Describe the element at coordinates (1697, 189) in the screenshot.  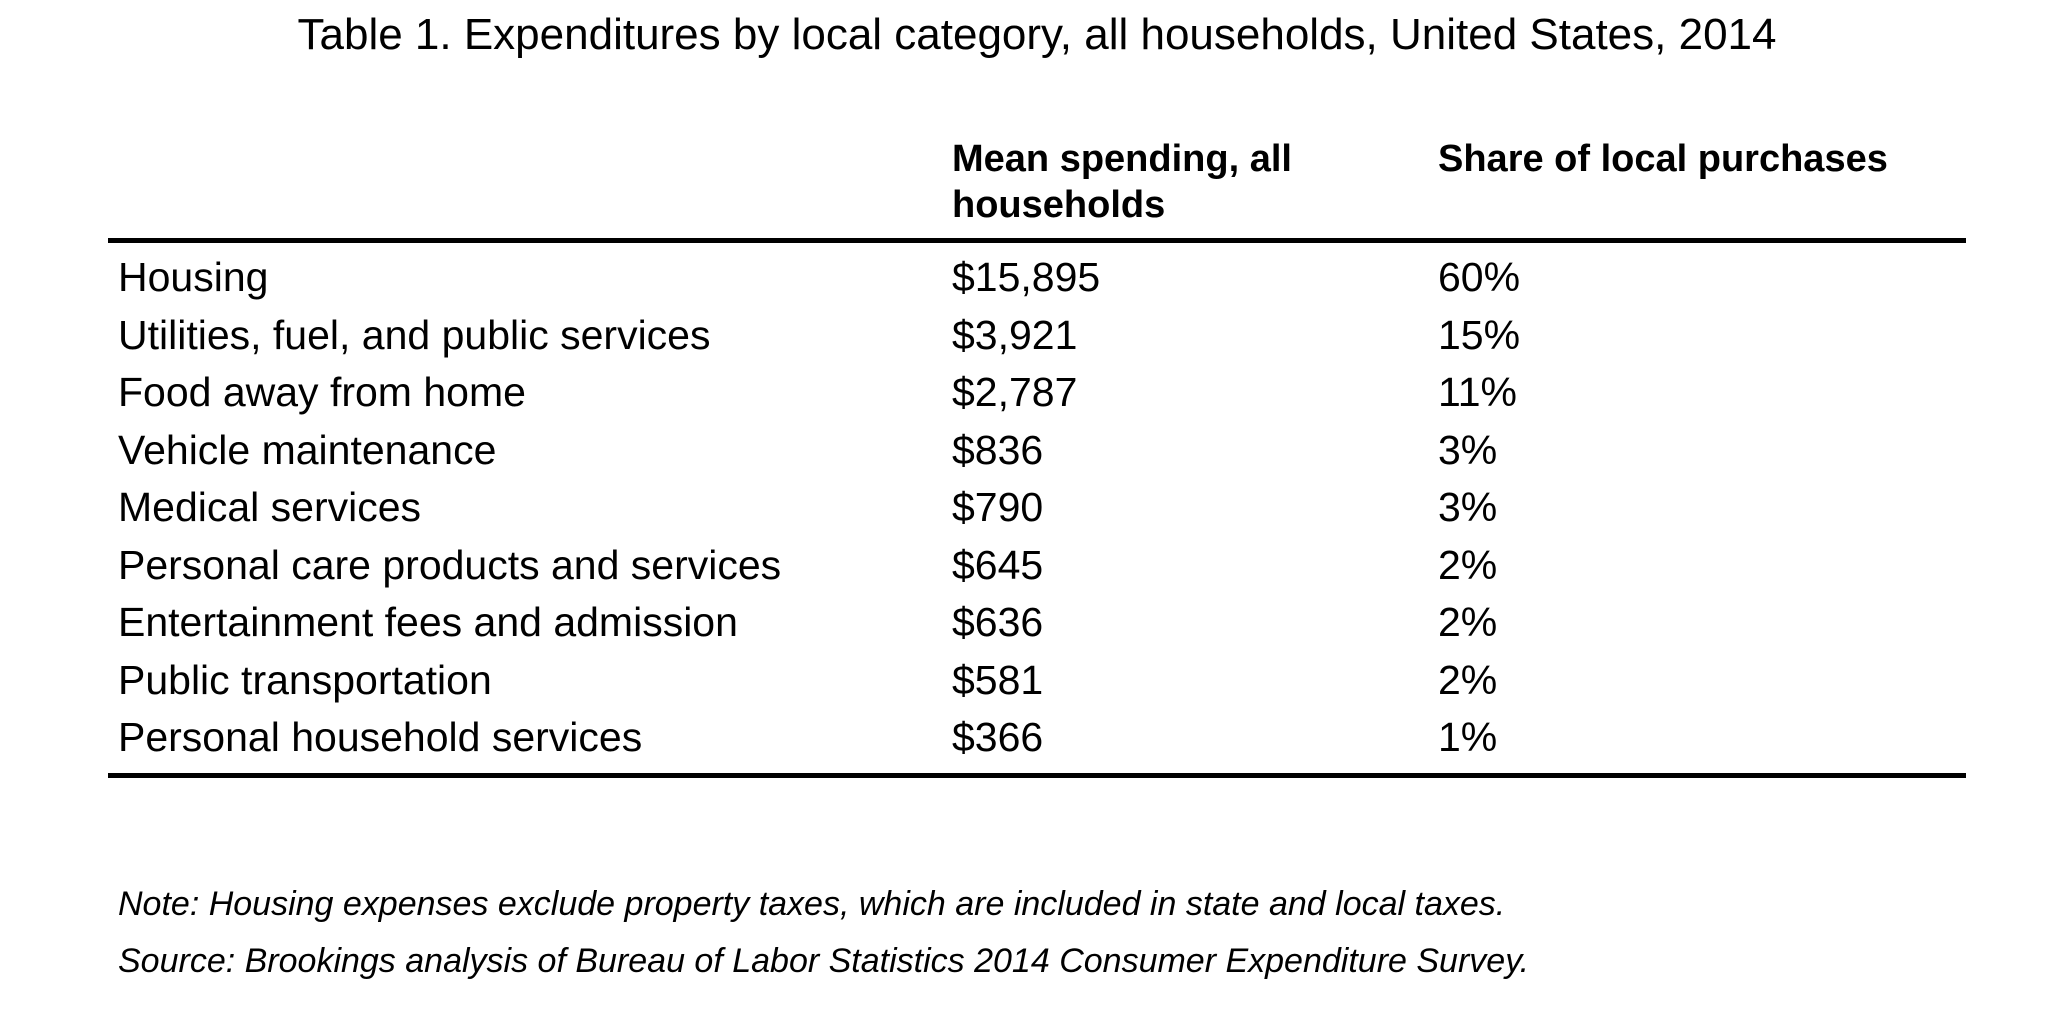
I see `column-header-share-local: Share of local purchases` at that location.